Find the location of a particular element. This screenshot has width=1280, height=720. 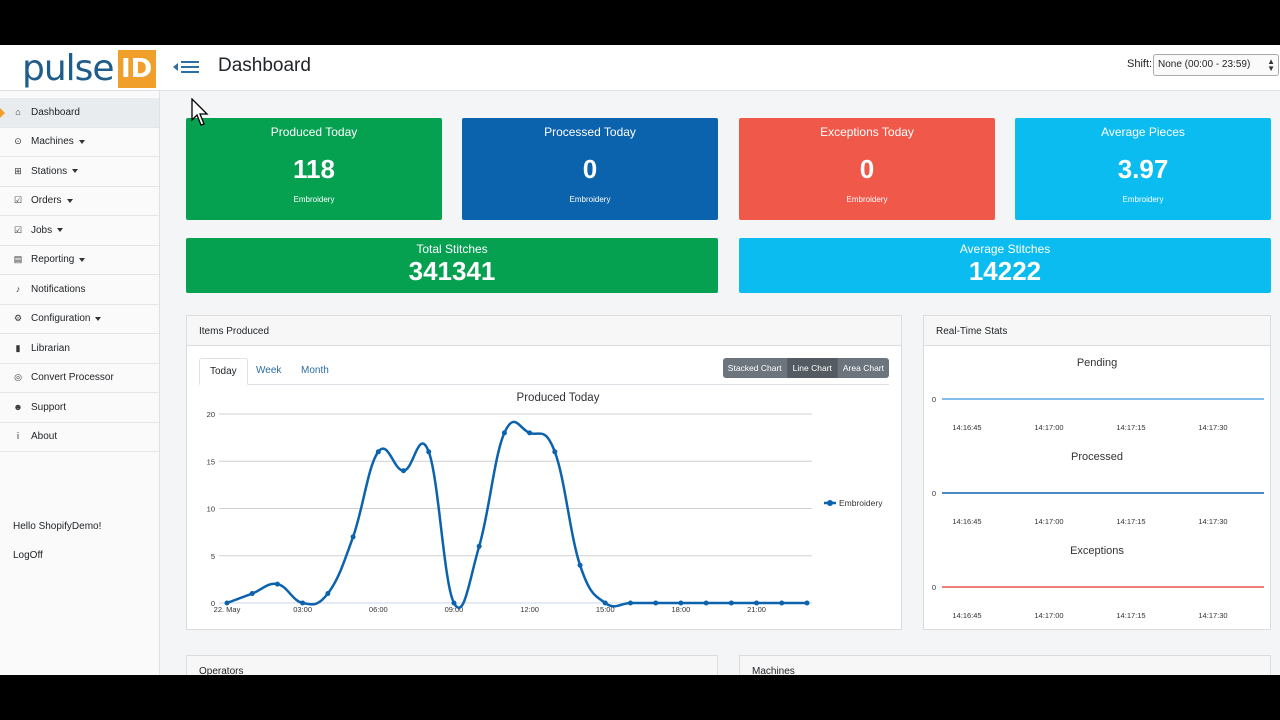

x-tick-label: 18:00 is located at coordinates (681, 609).